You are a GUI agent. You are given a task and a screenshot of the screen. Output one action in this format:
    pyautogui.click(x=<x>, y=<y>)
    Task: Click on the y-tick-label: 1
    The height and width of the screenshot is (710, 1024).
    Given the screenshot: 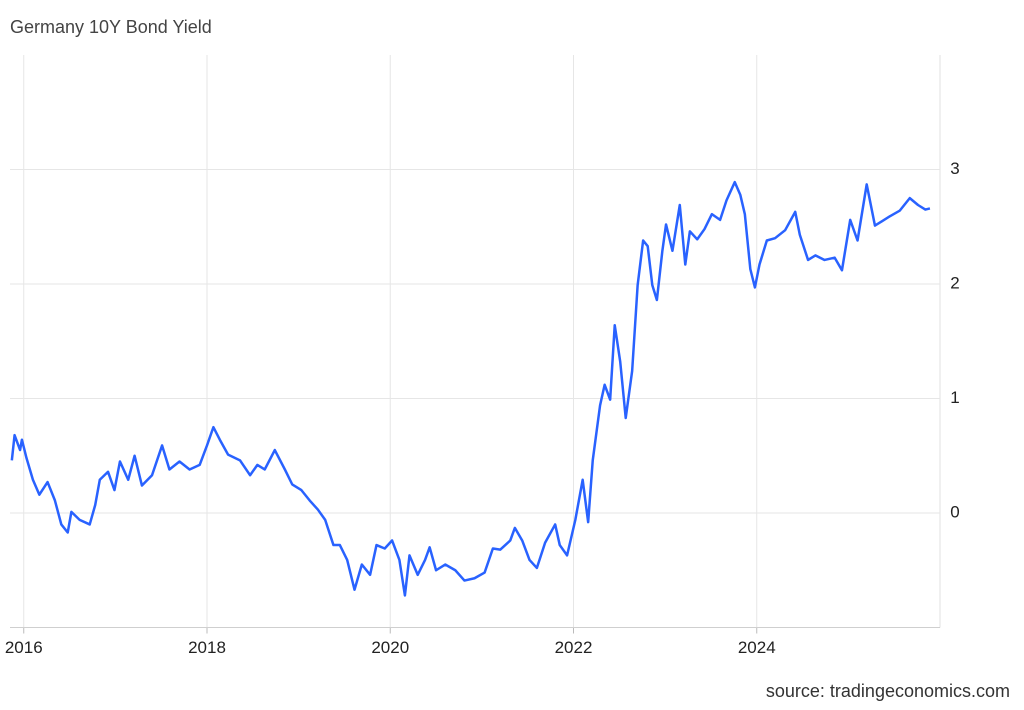 What is the action you would take?
    pyautogui.click(x=954, y=397)
    